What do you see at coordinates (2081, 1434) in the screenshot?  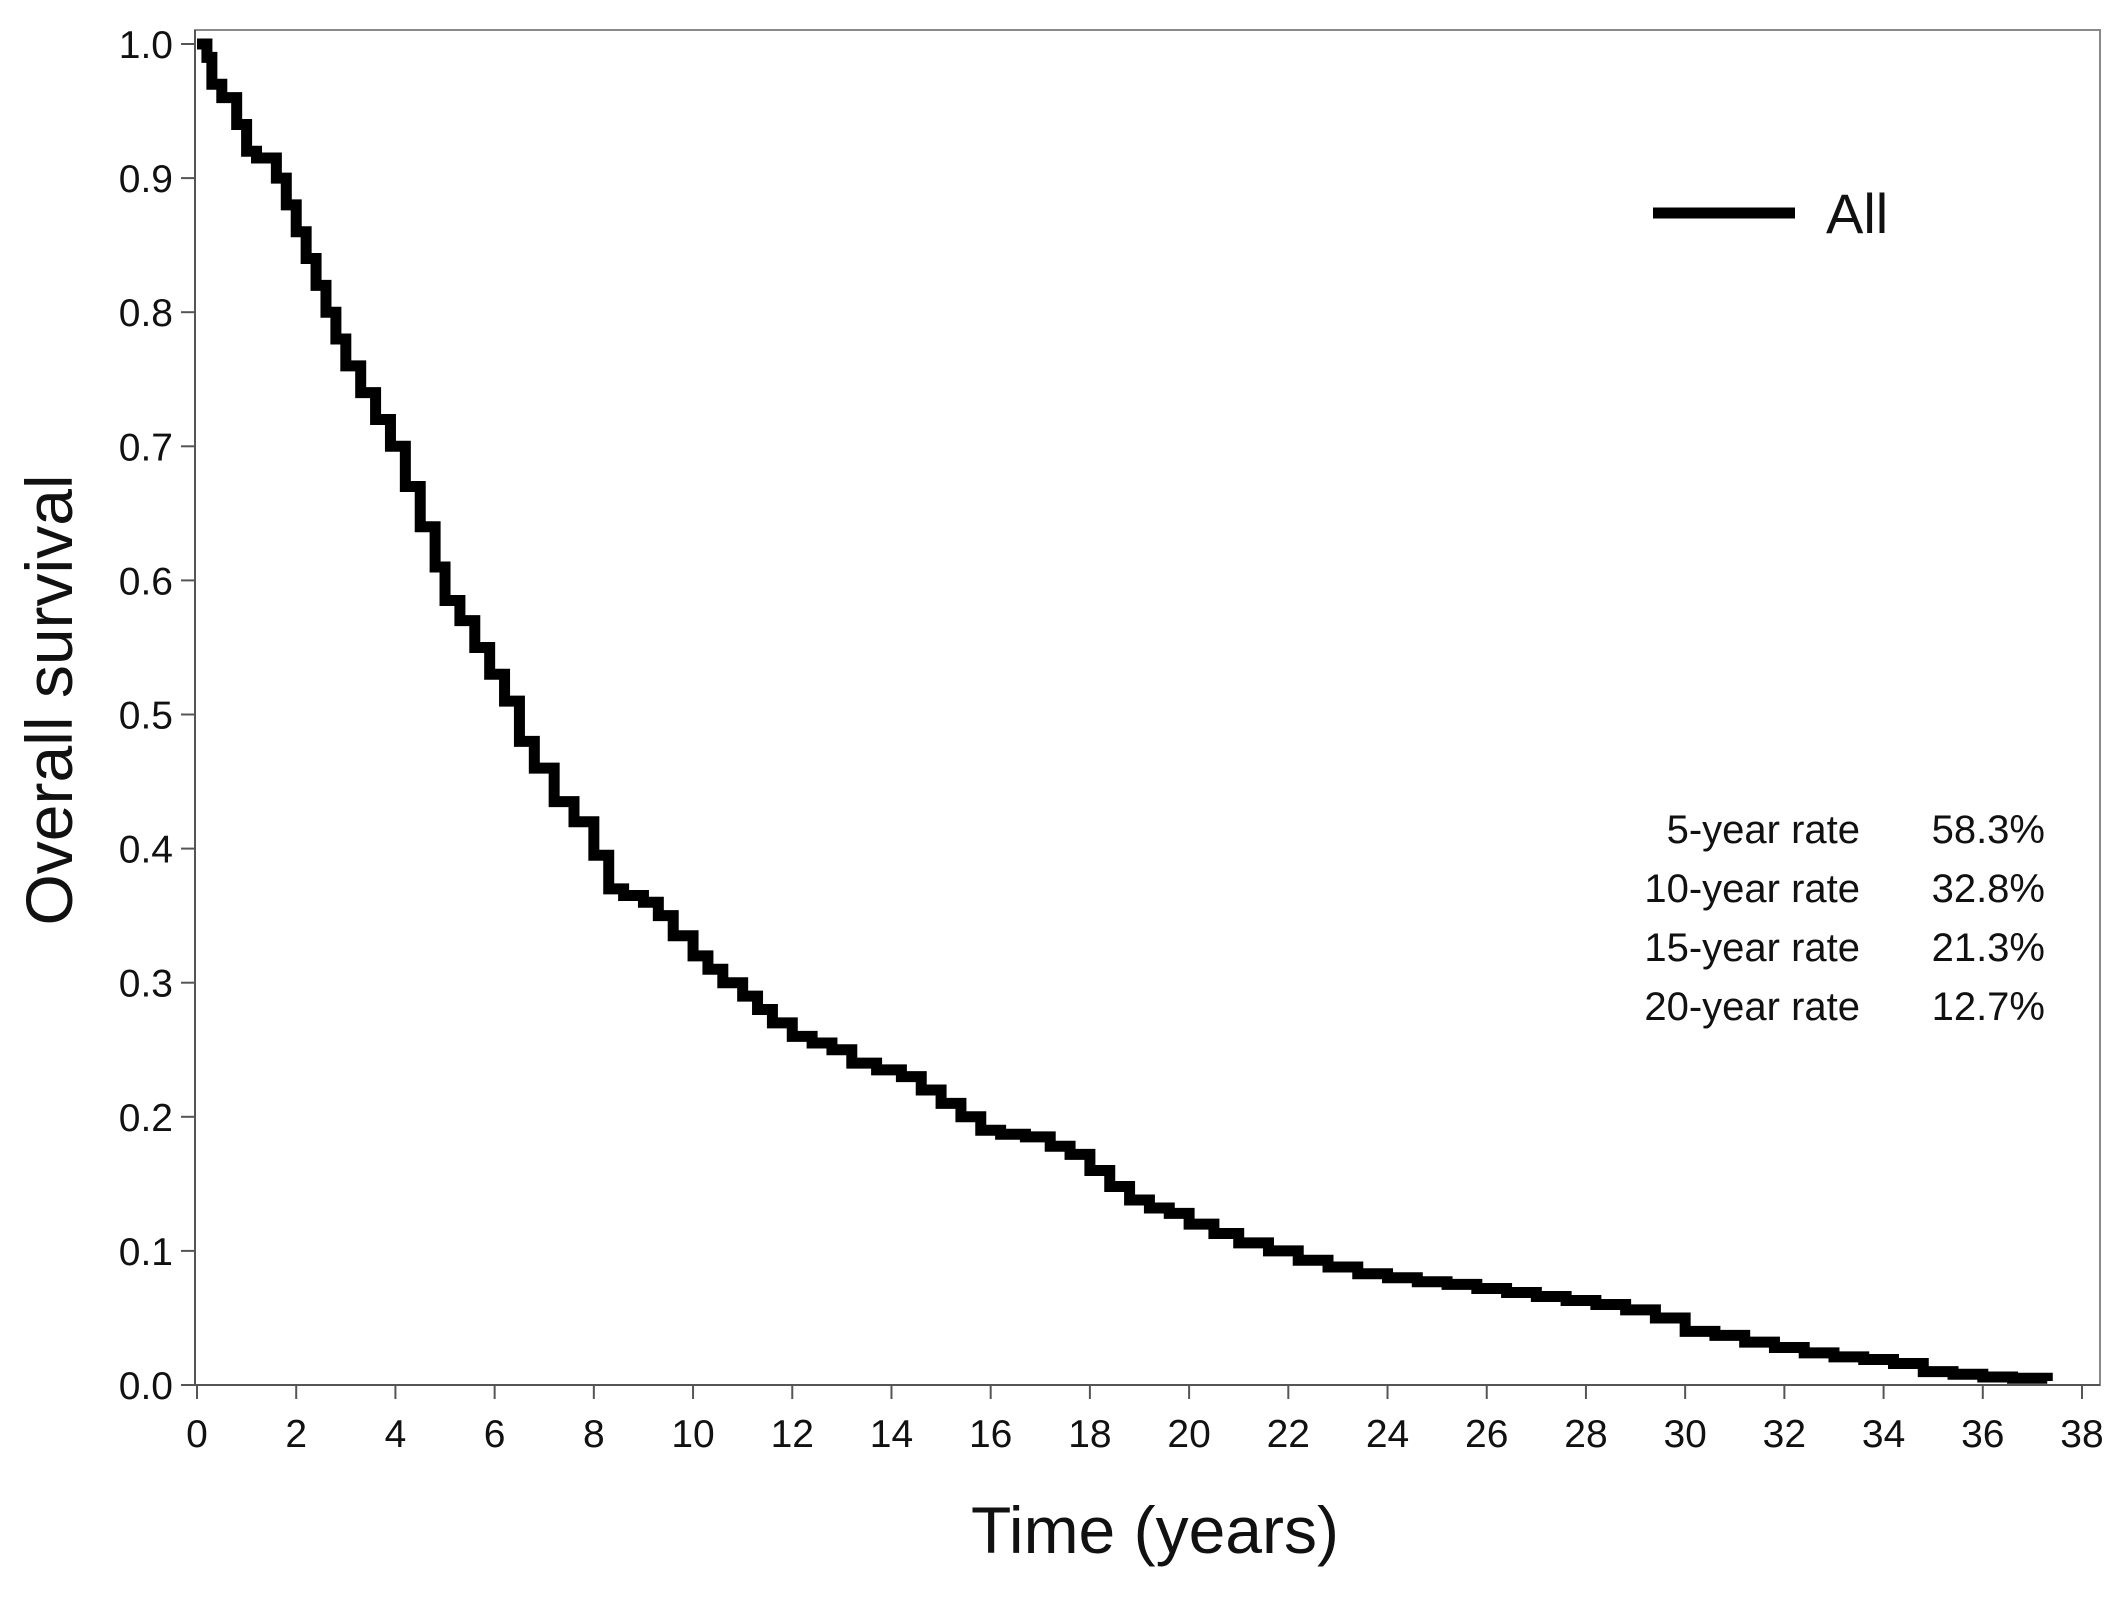 I see `x-tick-label: 38` at bounding box center [2081, 1434].